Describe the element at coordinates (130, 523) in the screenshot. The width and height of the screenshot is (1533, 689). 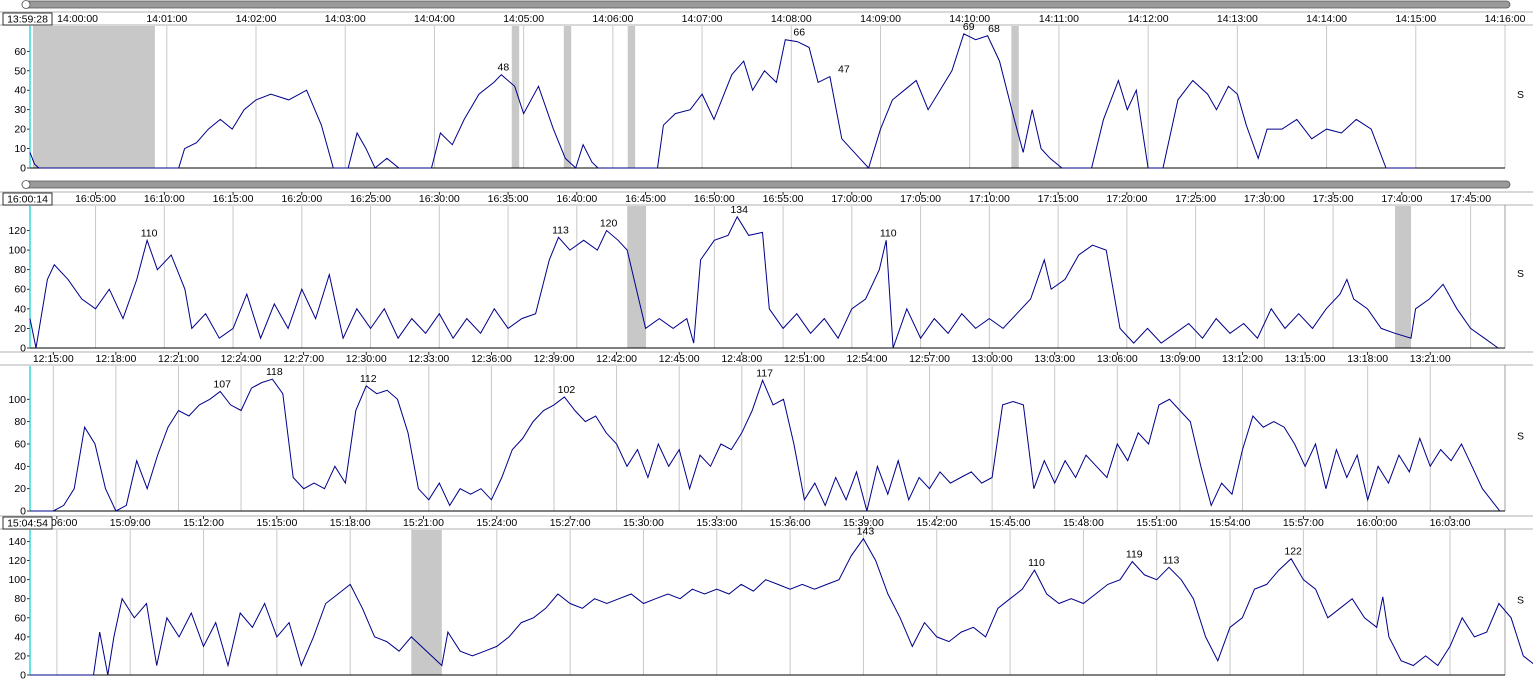
I see `x-tick-label: 15:09:00` at that location.